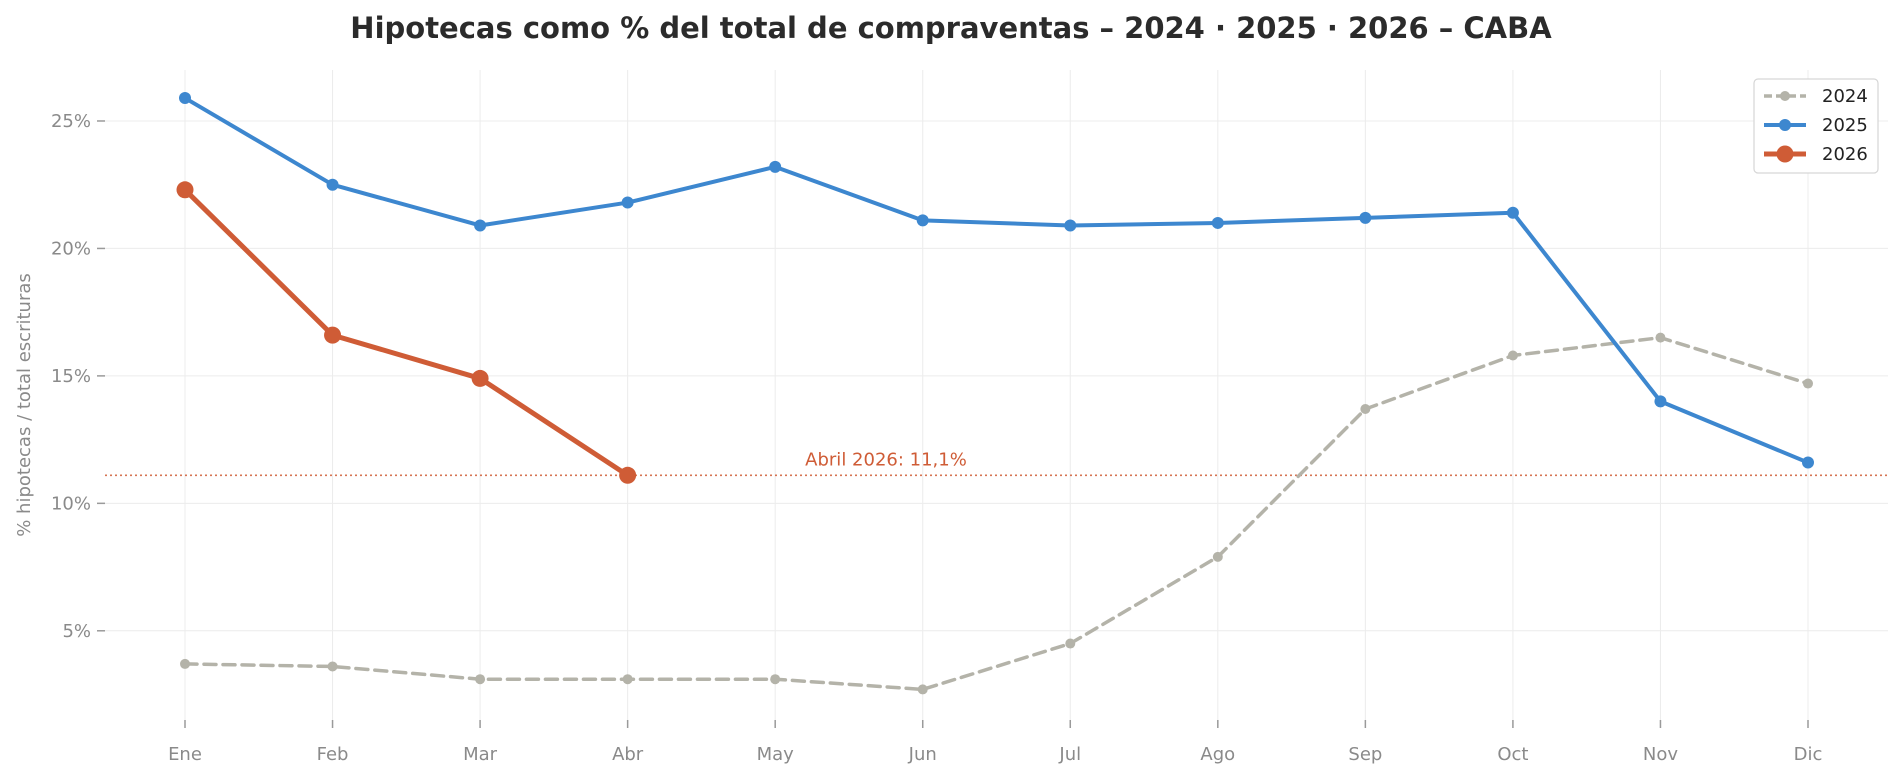  Describe the element at coordinates (1785, 125) in the screenshot. I see `legend-marker-2025` at that location.